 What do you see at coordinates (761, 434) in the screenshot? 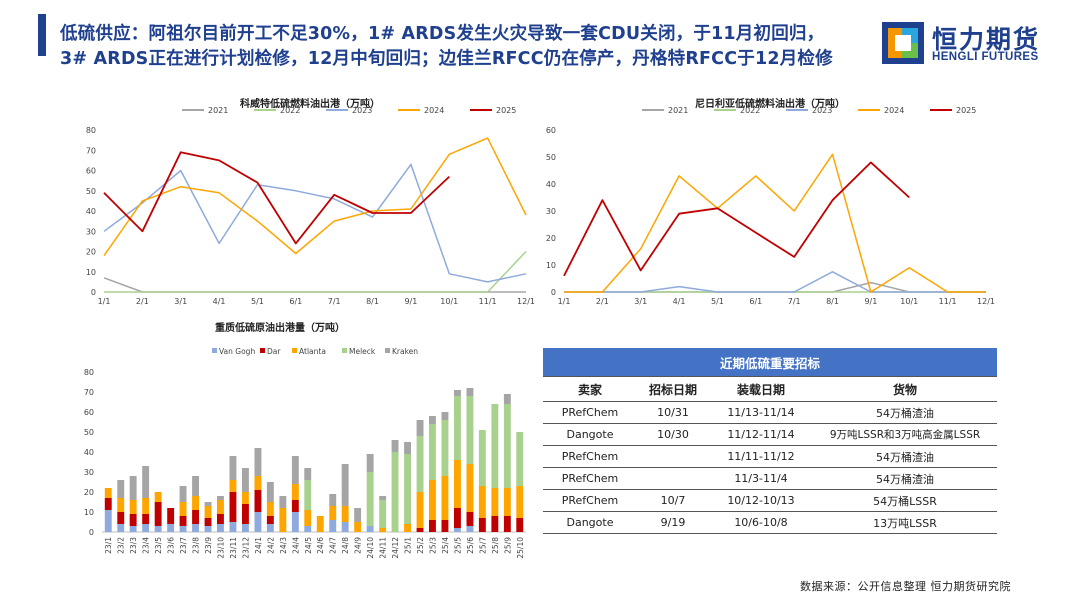
I see `cell-loading-date: 11/12-11/14` at bounding box center [761, 434].